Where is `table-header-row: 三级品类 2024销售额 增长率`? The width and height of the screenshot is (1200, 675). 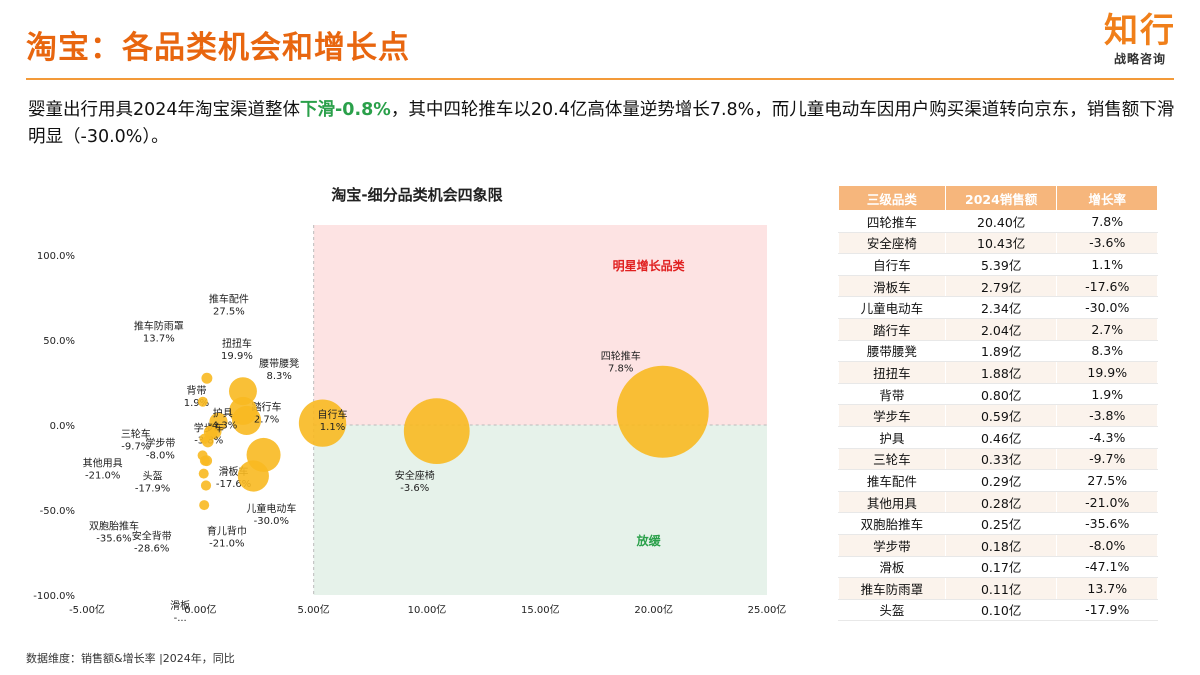 table-header-row: 三级品类 2024销售额 增长率 is located at coordinates (998, 198).